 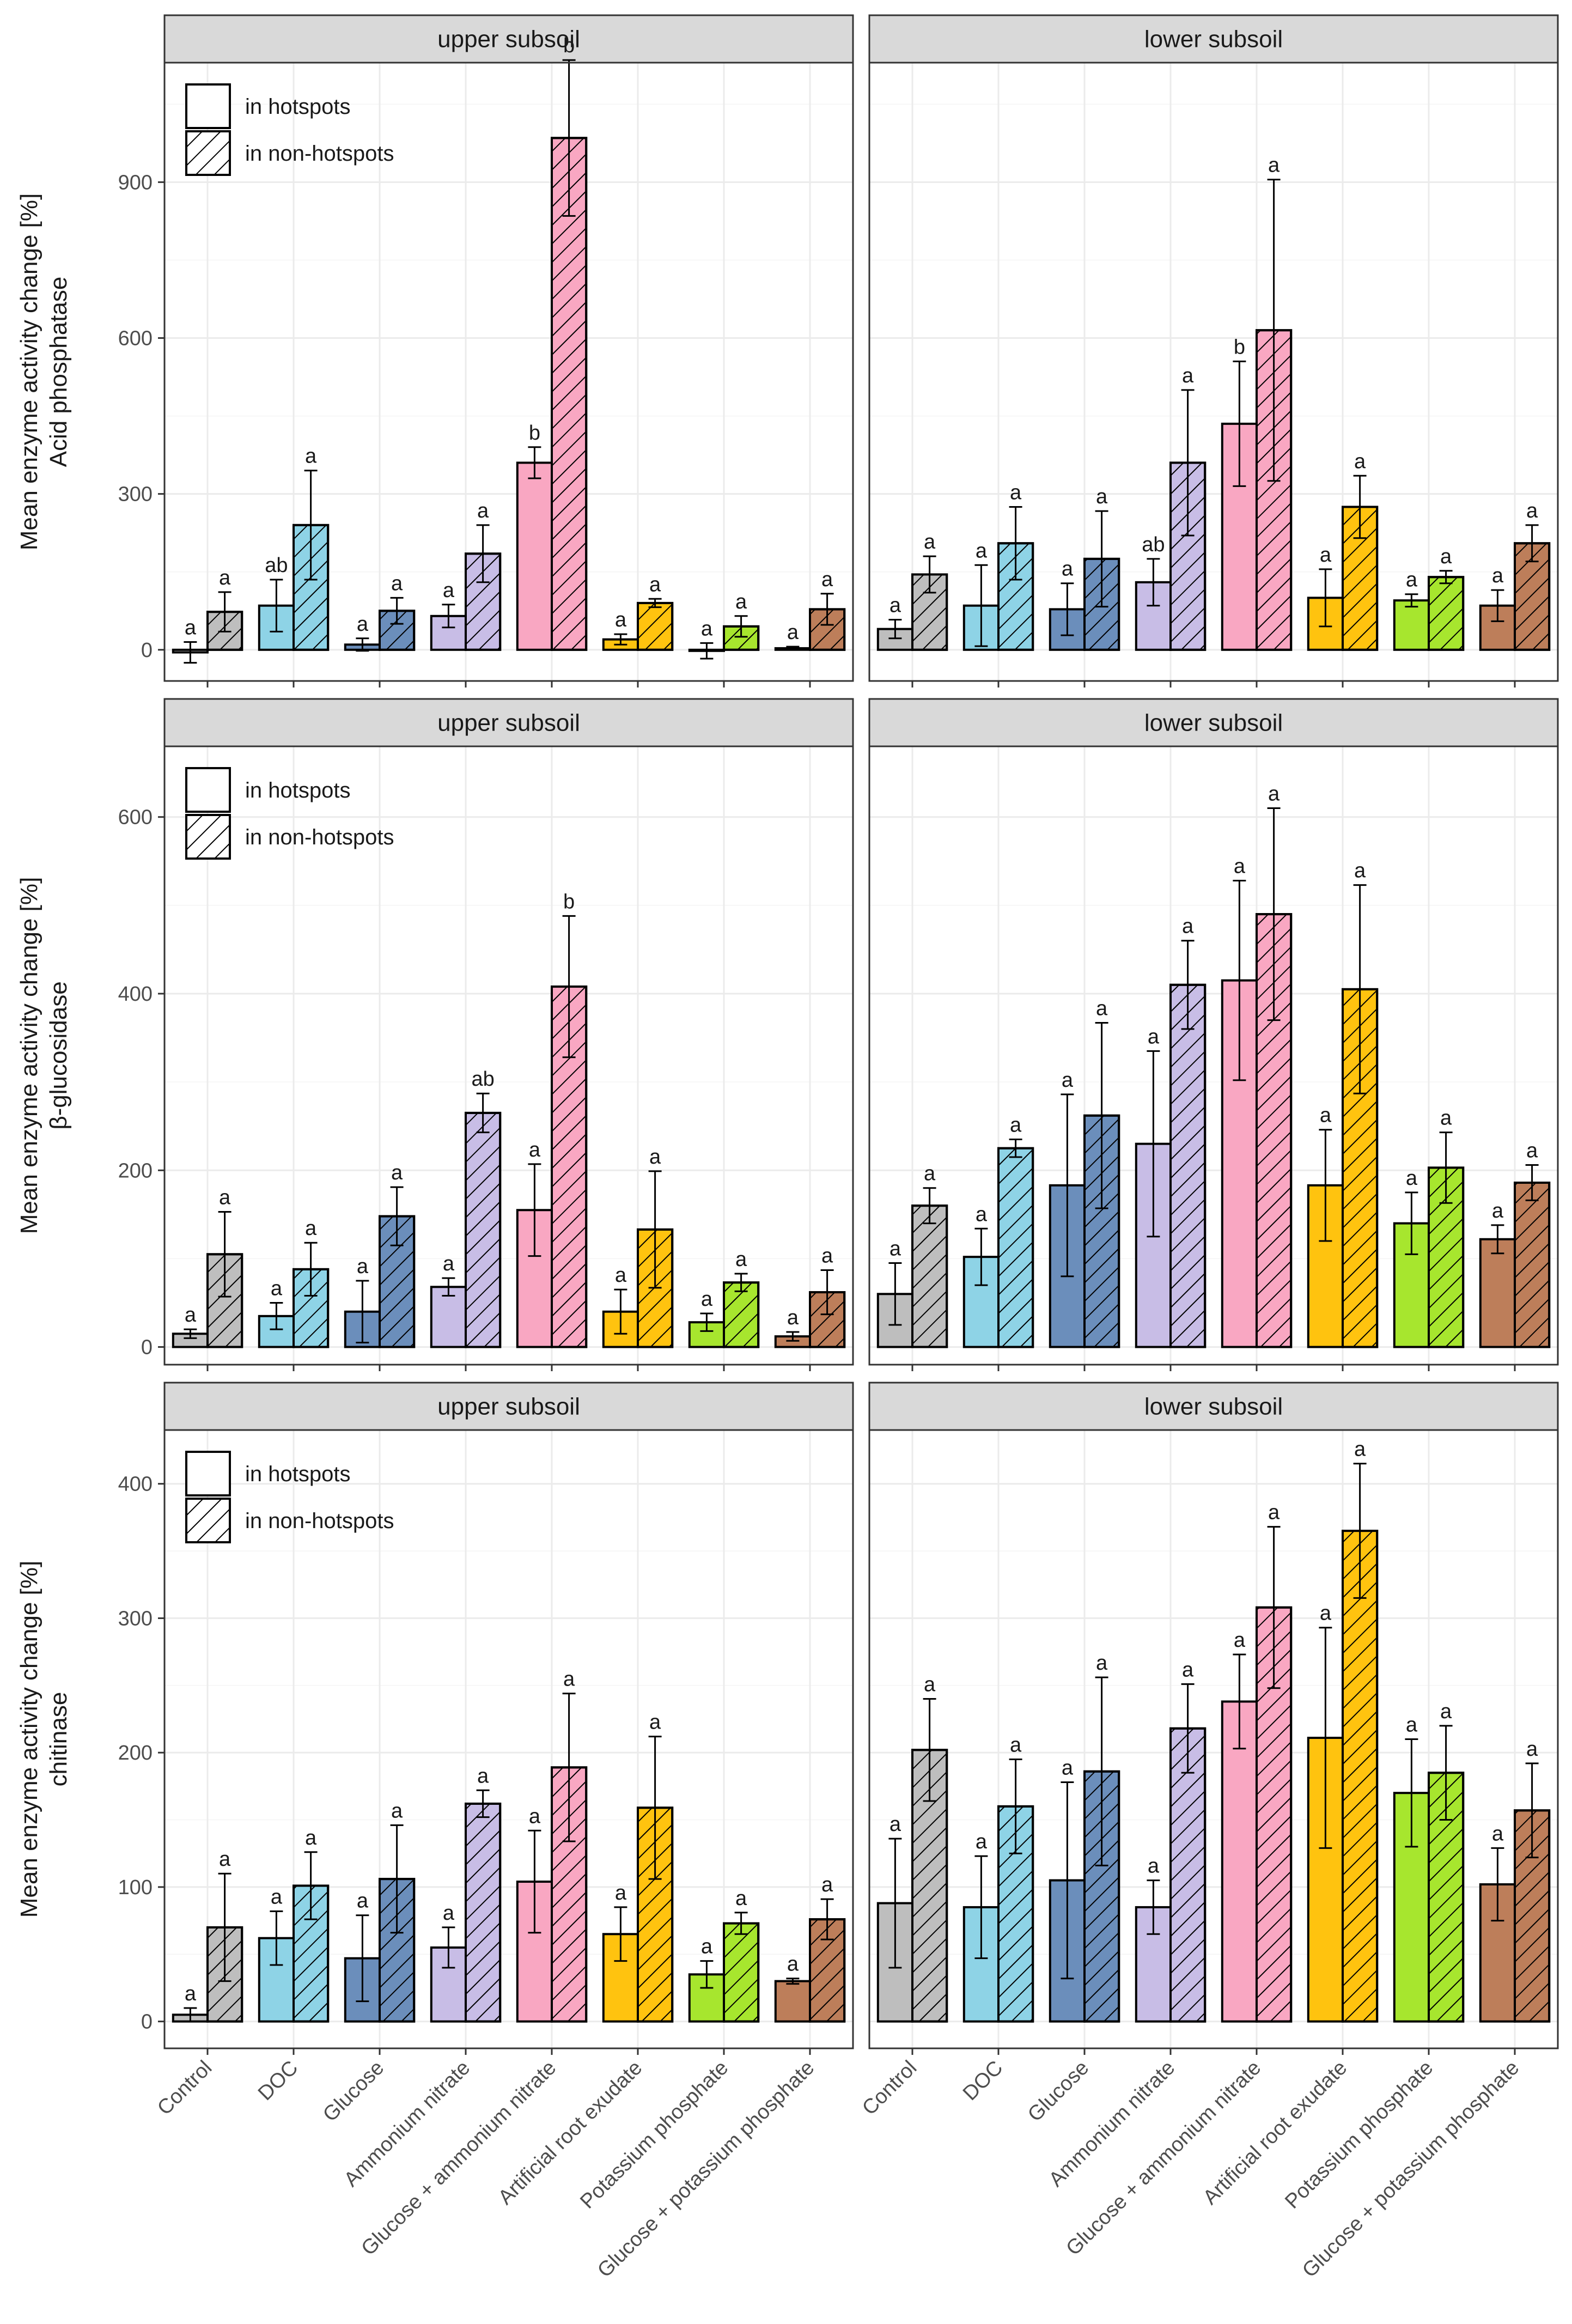 What do you see at coordinates (1275, 2133) in the screenshot?
I see `x-tick-label: Artificial root exudate` at bounding box center [1275, 2133].